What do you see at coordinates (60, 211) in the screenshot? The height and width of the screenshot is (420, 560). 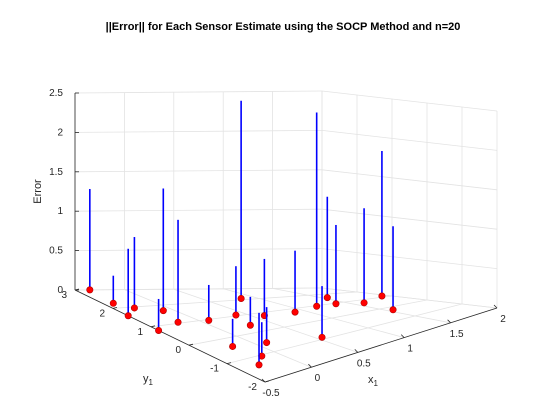 I see `z-tick-label: 1` at bounding box center [60, 211].